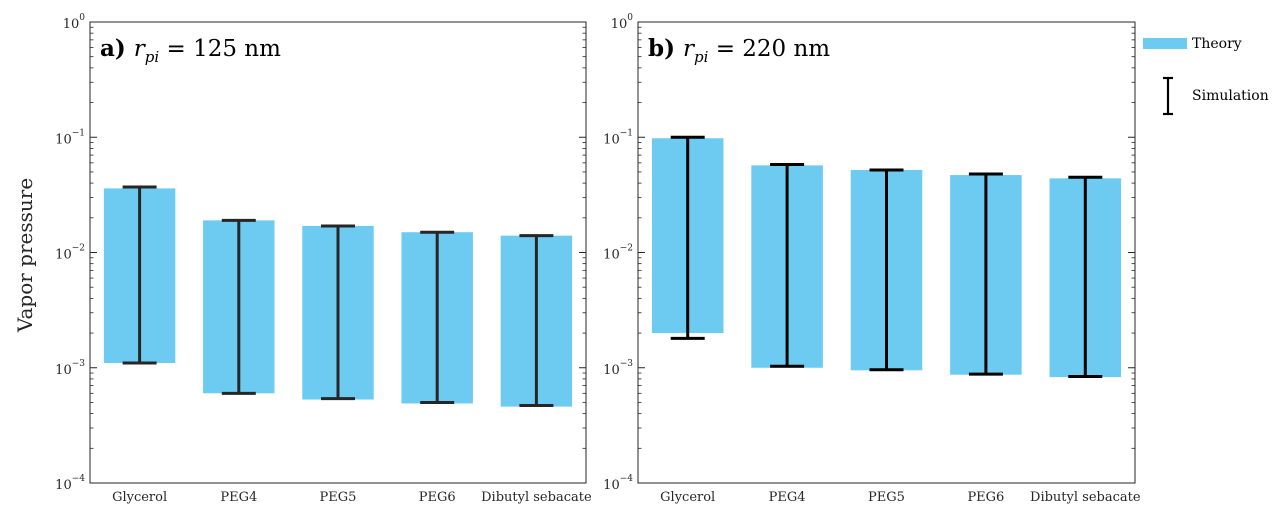 The width and height of the screenshot is (1287, 509). What do you see at coordinates (190, 50) in the screenshot?
I see `panel-title: a) rpi = 125 nm` at bounding box center [190, 50].